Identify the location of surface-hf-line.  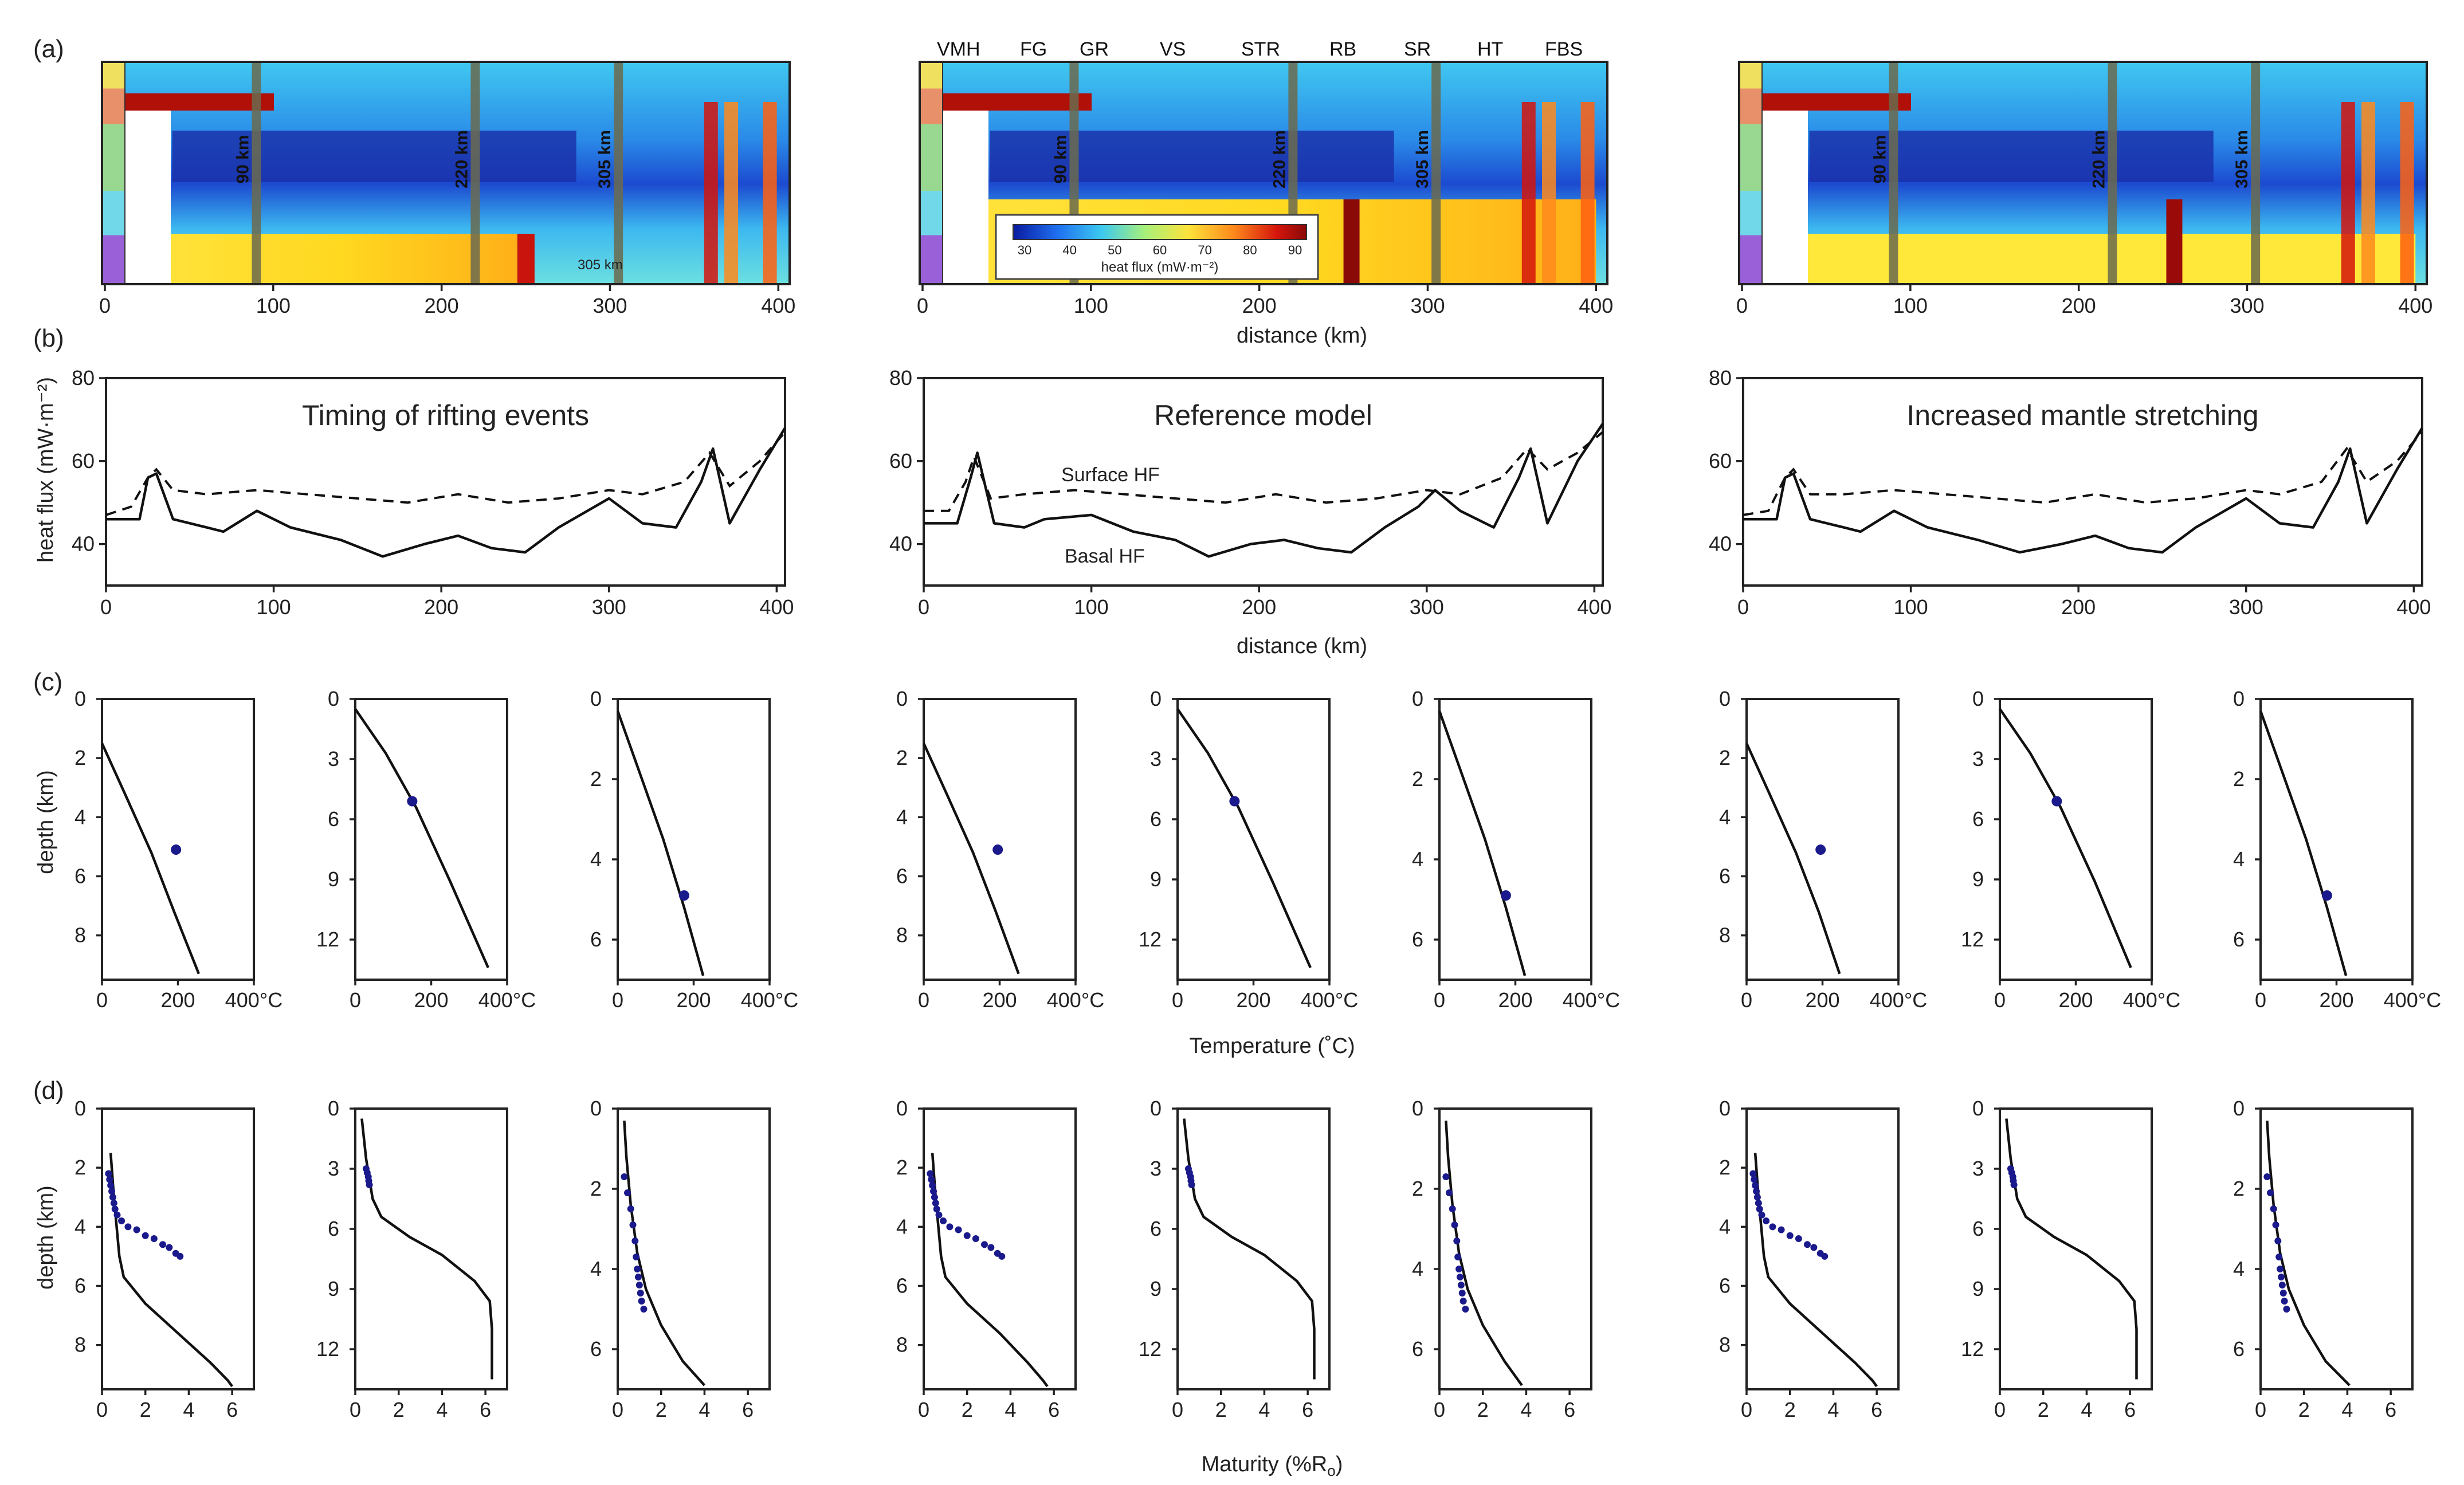
(2083, 473).